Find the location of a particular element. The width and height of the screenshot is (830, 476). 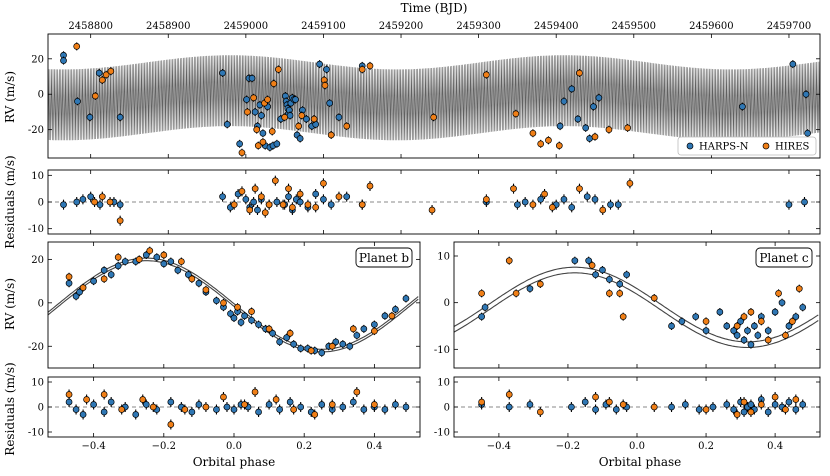

timeseries-rv-xtick-label: 2459600 is located at coordinates (711, 26).